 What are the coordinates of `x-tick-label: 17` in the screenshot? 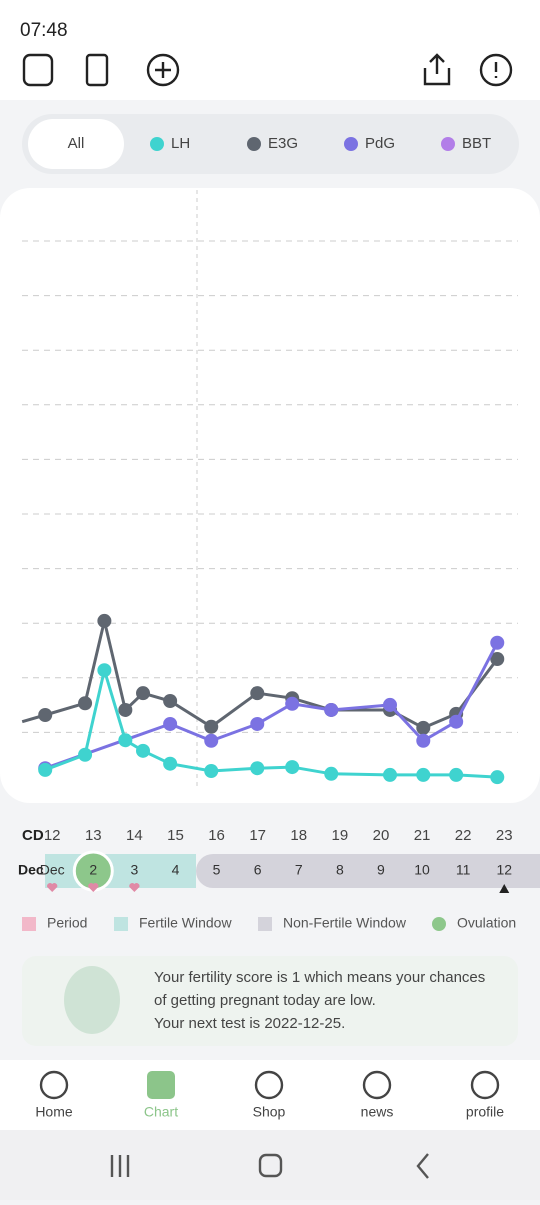 It's located at (257, 835).